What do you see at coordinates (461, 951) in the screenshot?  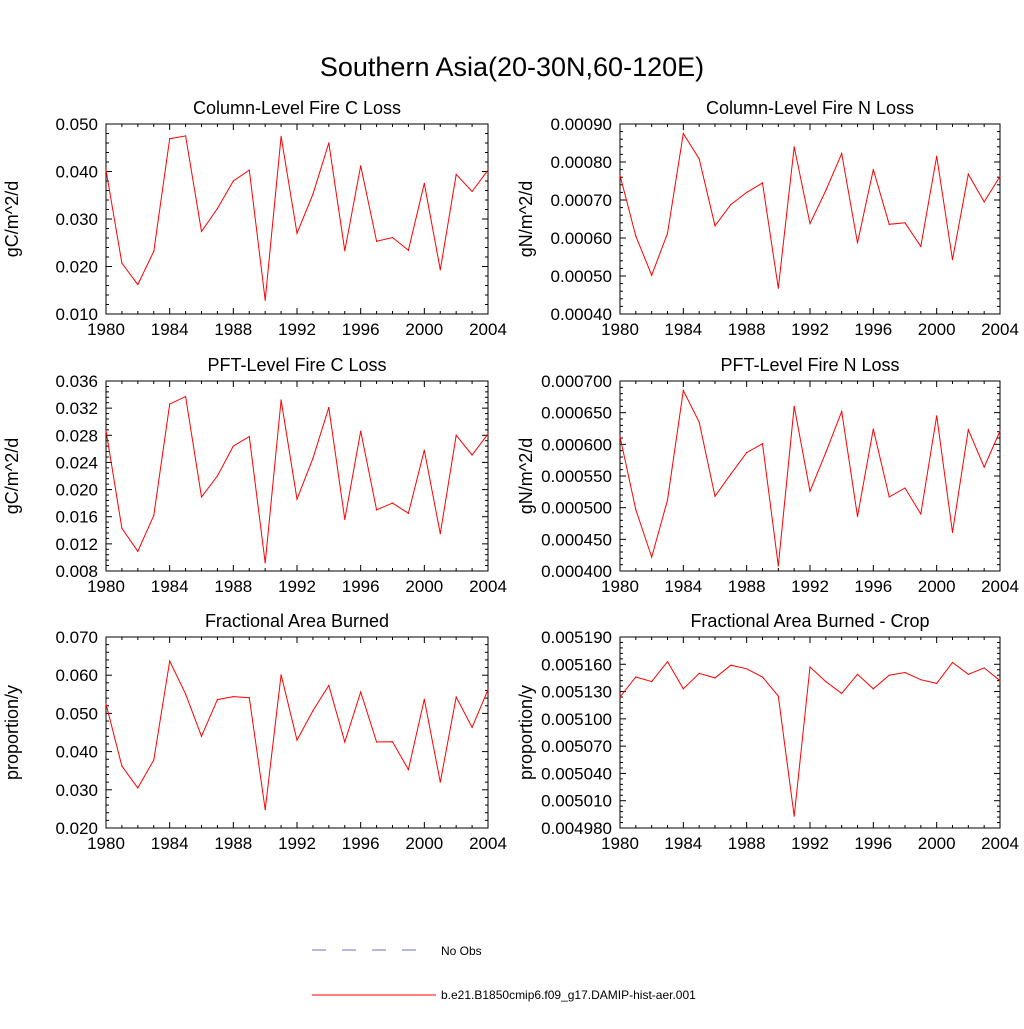 I see `legend-label-no-obs: No Obs` at bounding box center [461, 951].